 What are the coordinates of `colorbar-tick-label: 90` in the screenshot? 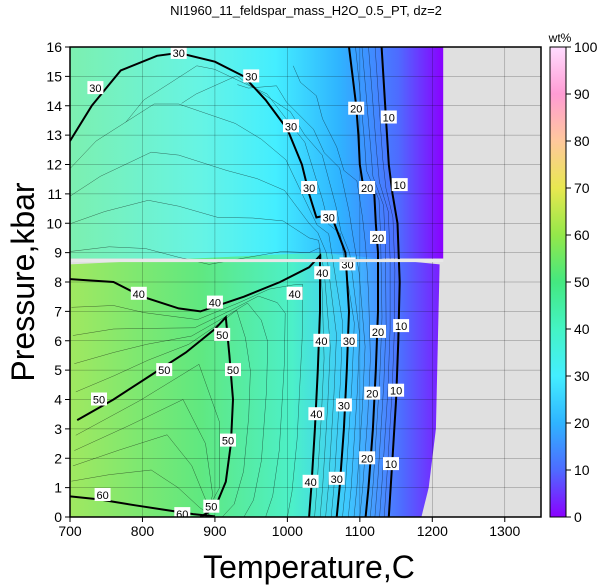 It's located at (582, 94).